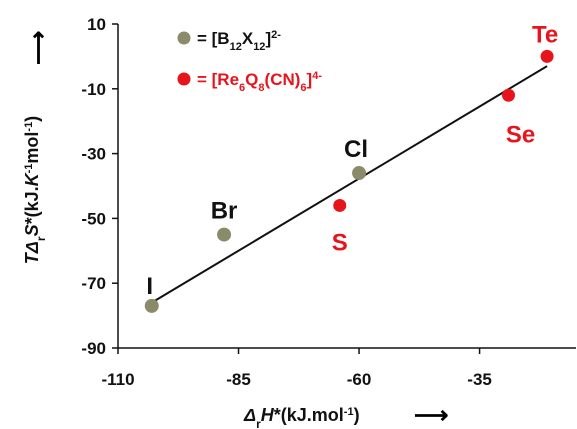 This screenshot has height=429, width=577. Describe the element at coordinates (340, 242) in the screenshot. I see `data-label-s: S` at that location.